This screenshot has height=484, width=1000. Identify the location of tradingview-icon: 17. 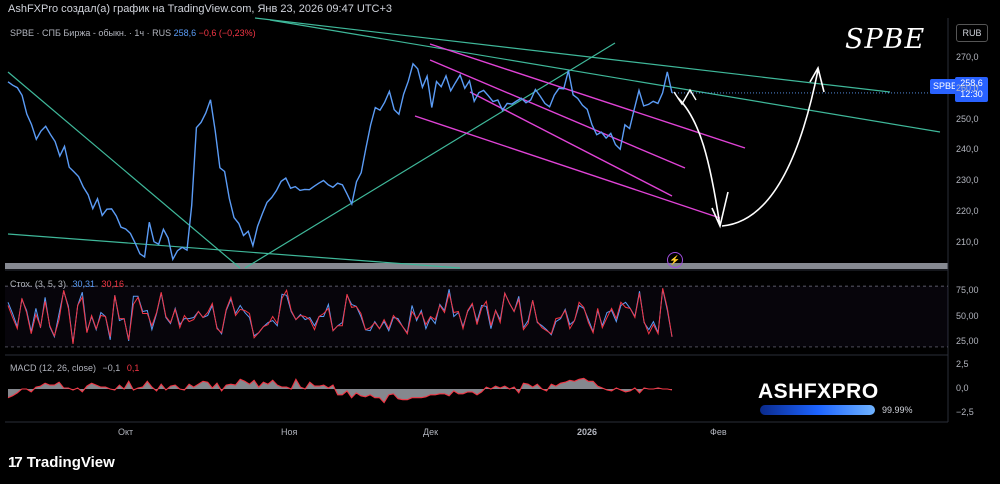
(15, 462).